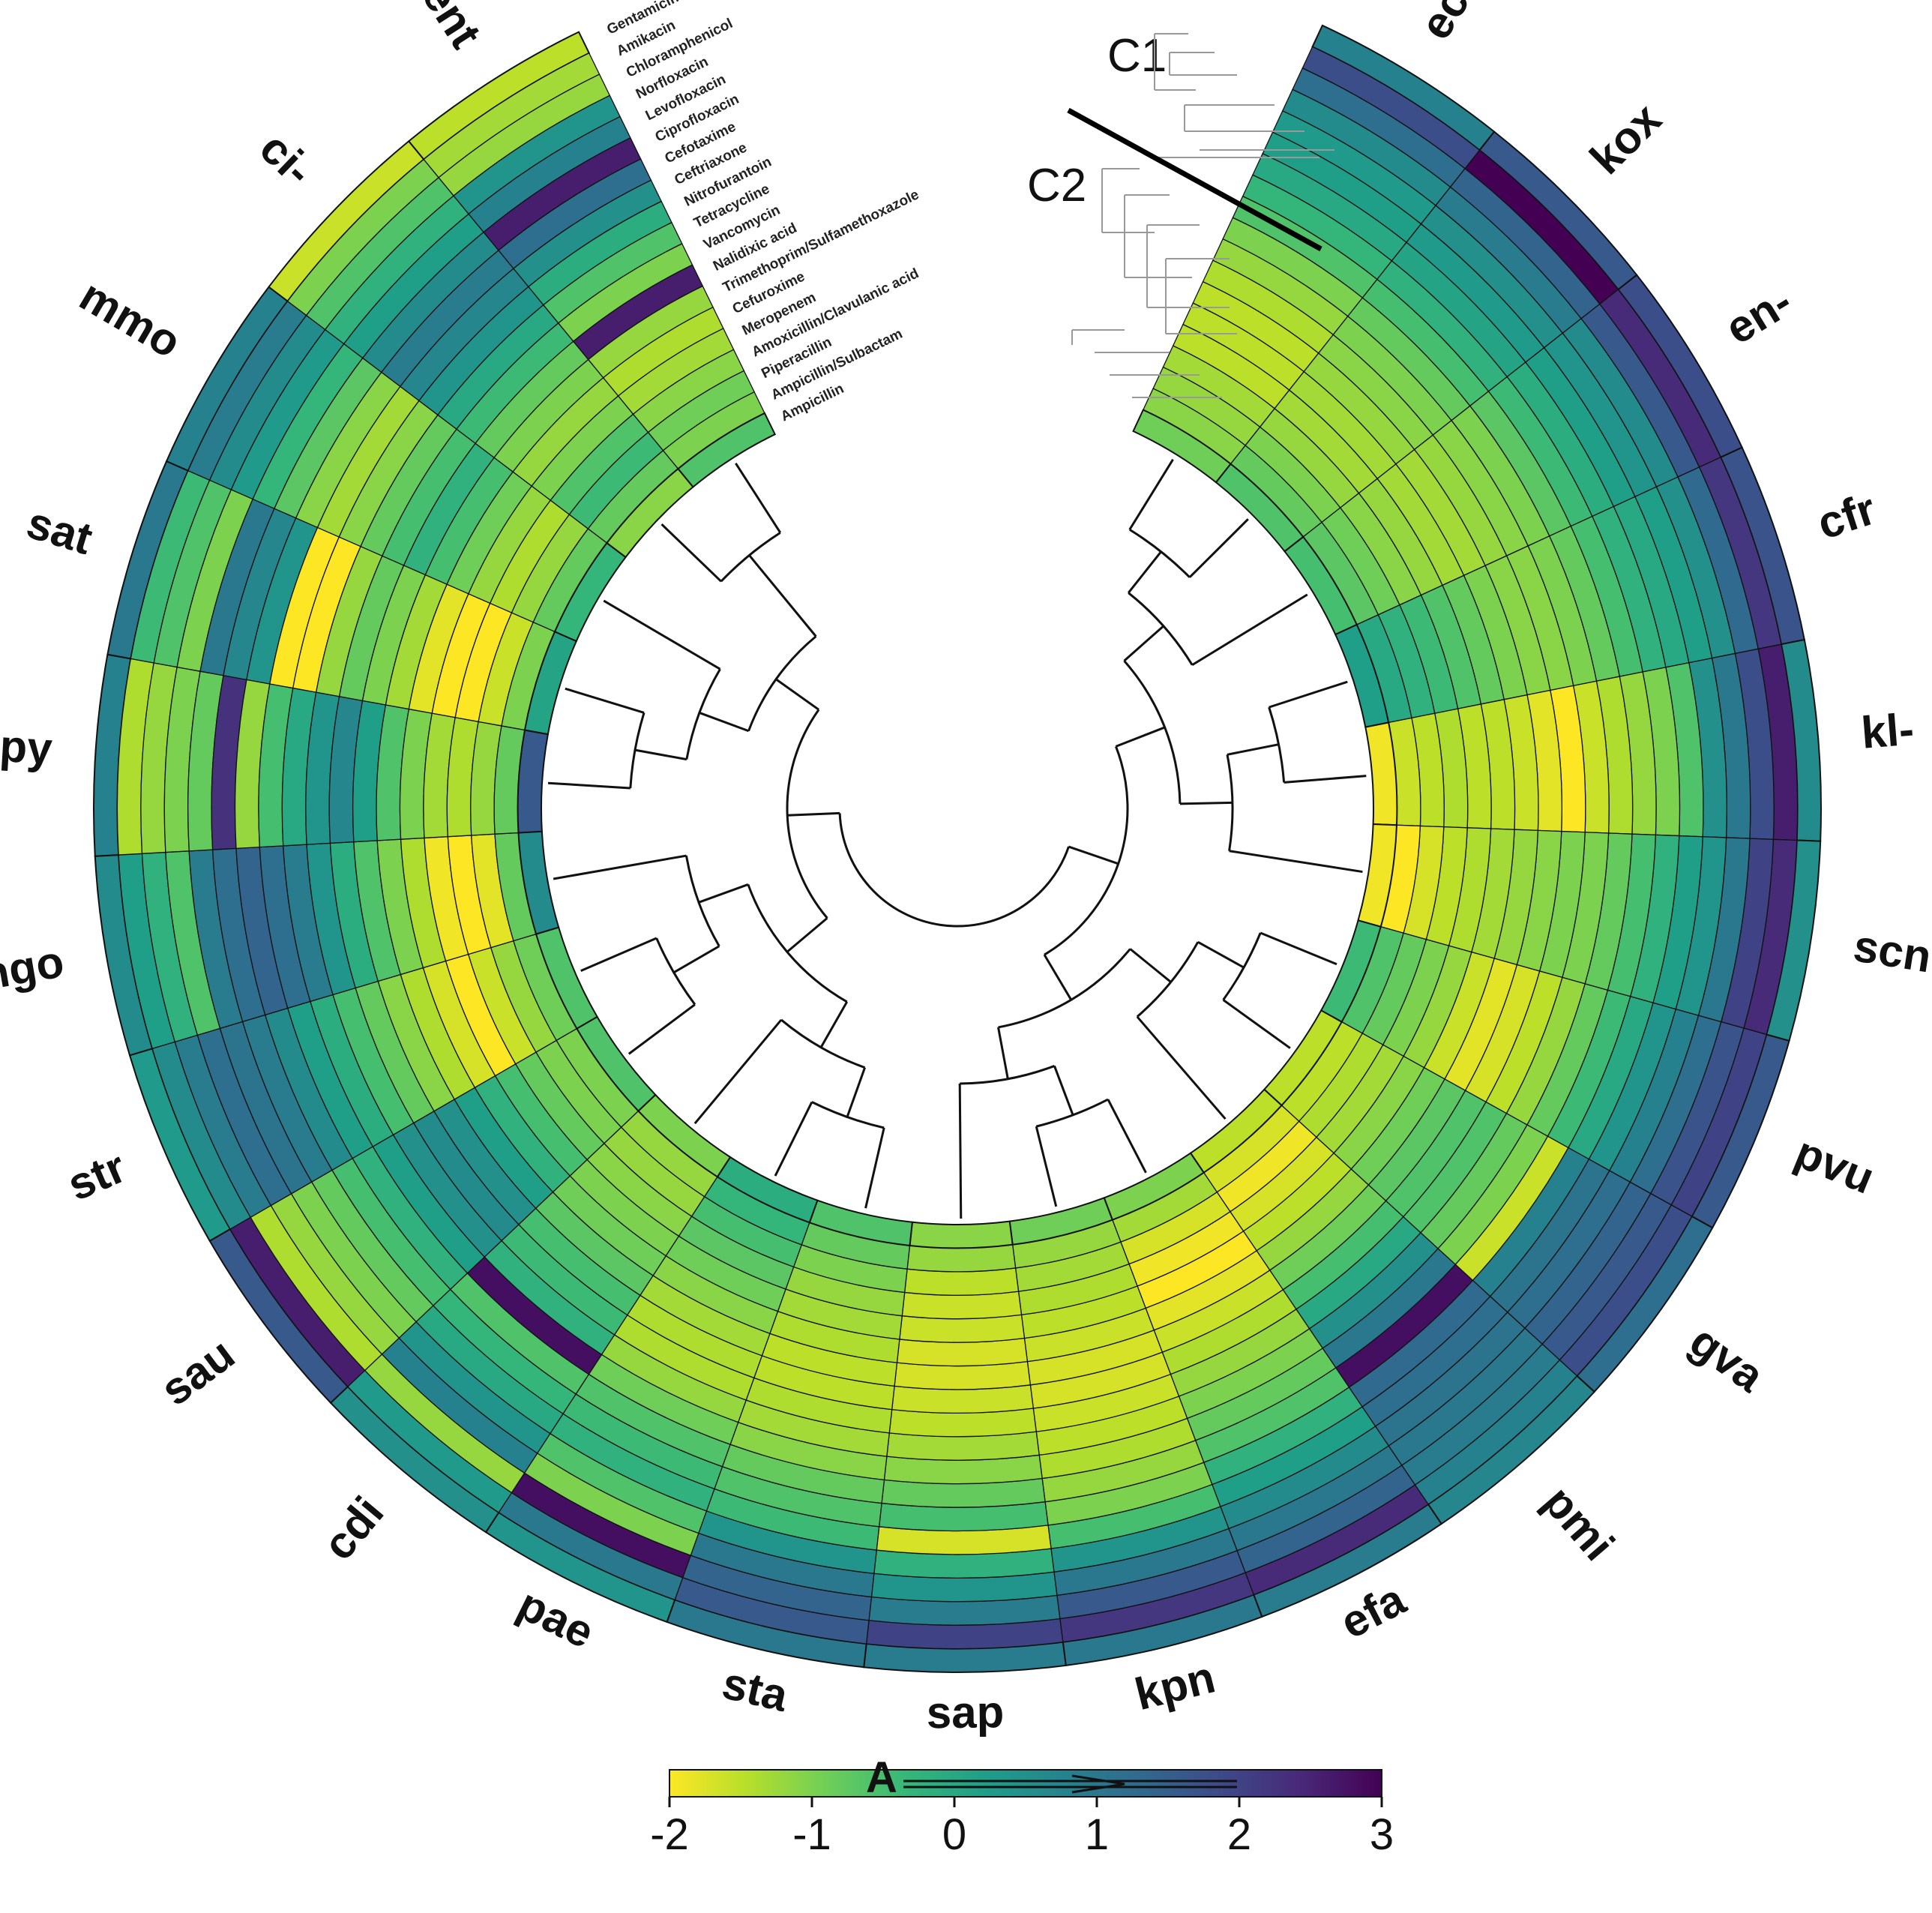  Describe the element at coordinates (811, 1835) in the screenshot. I see `legend-tick-label: -1` at that location.